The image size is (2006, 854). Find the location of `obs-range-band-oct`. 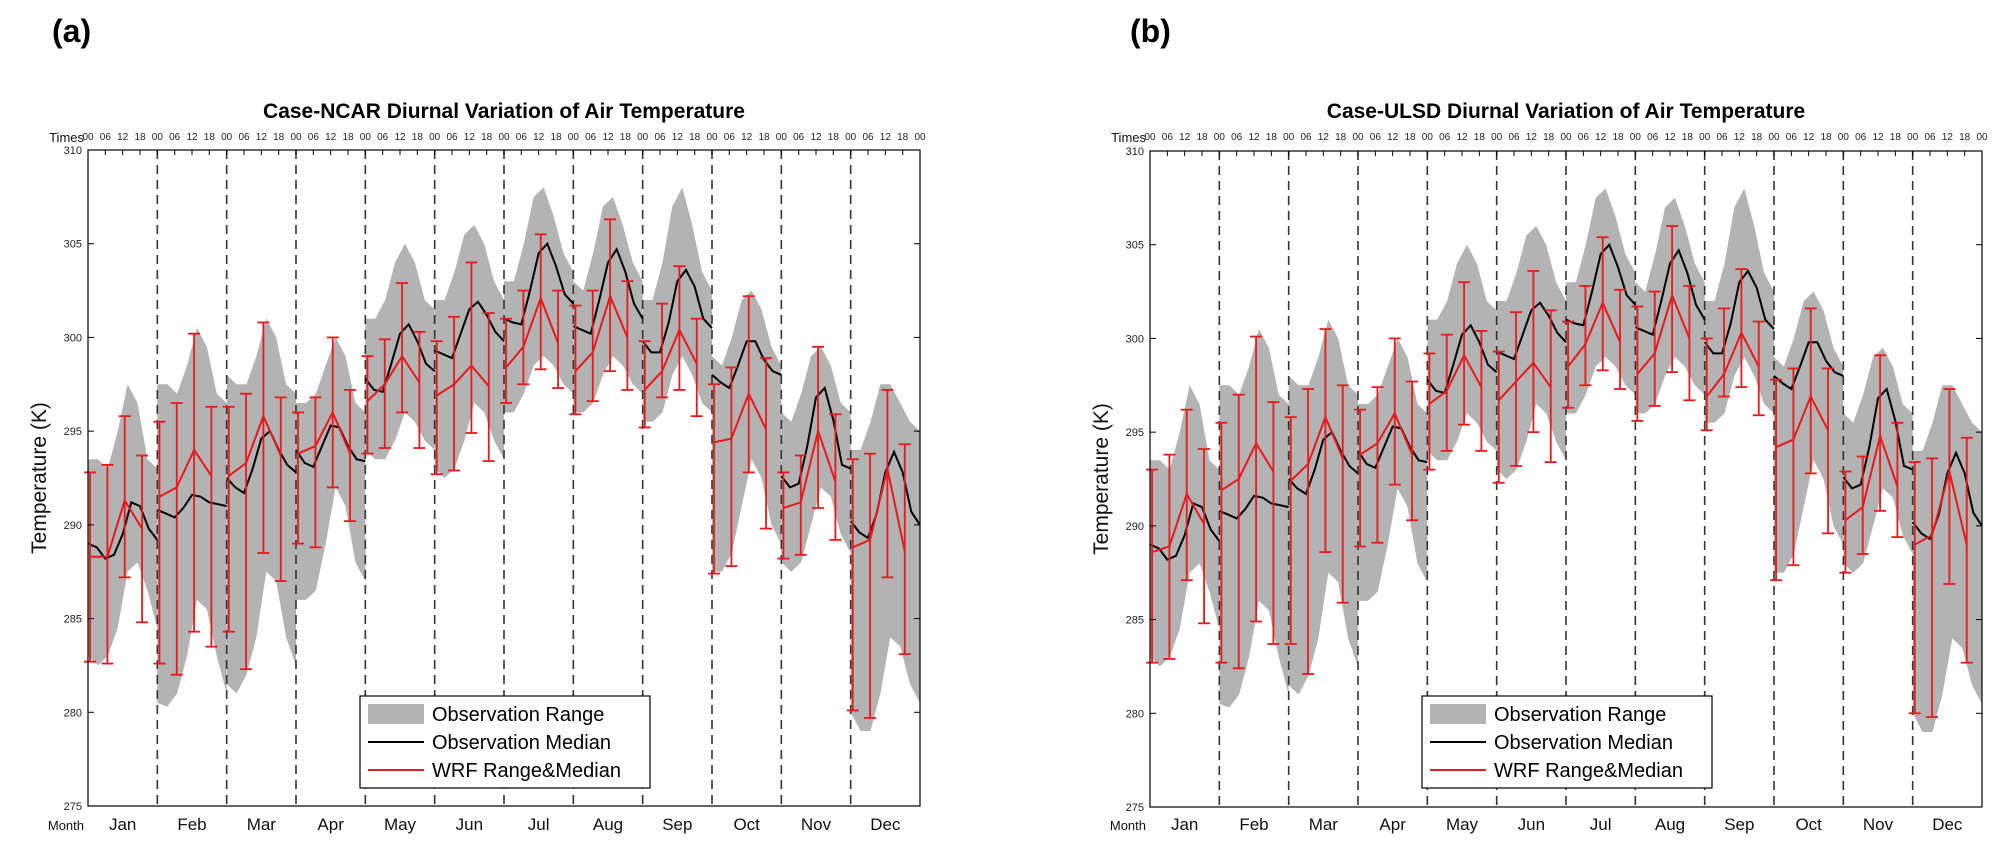

obs-range-band-oct is located at coordinates (1809, 432).